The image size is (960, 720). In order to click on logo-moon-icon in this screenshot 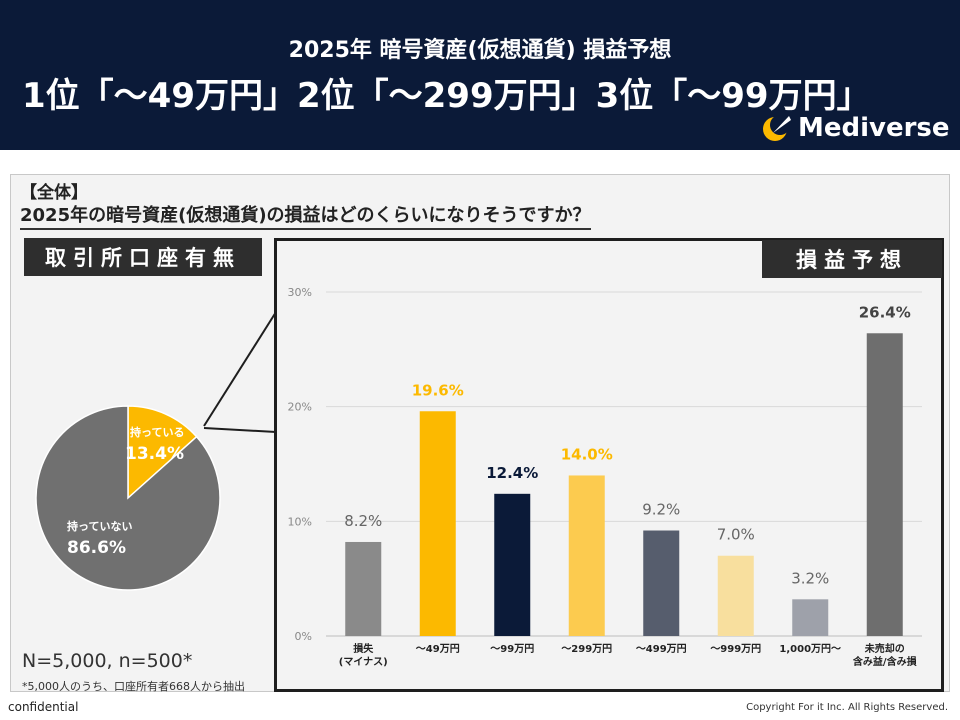, I will do `click(777, 128)`.